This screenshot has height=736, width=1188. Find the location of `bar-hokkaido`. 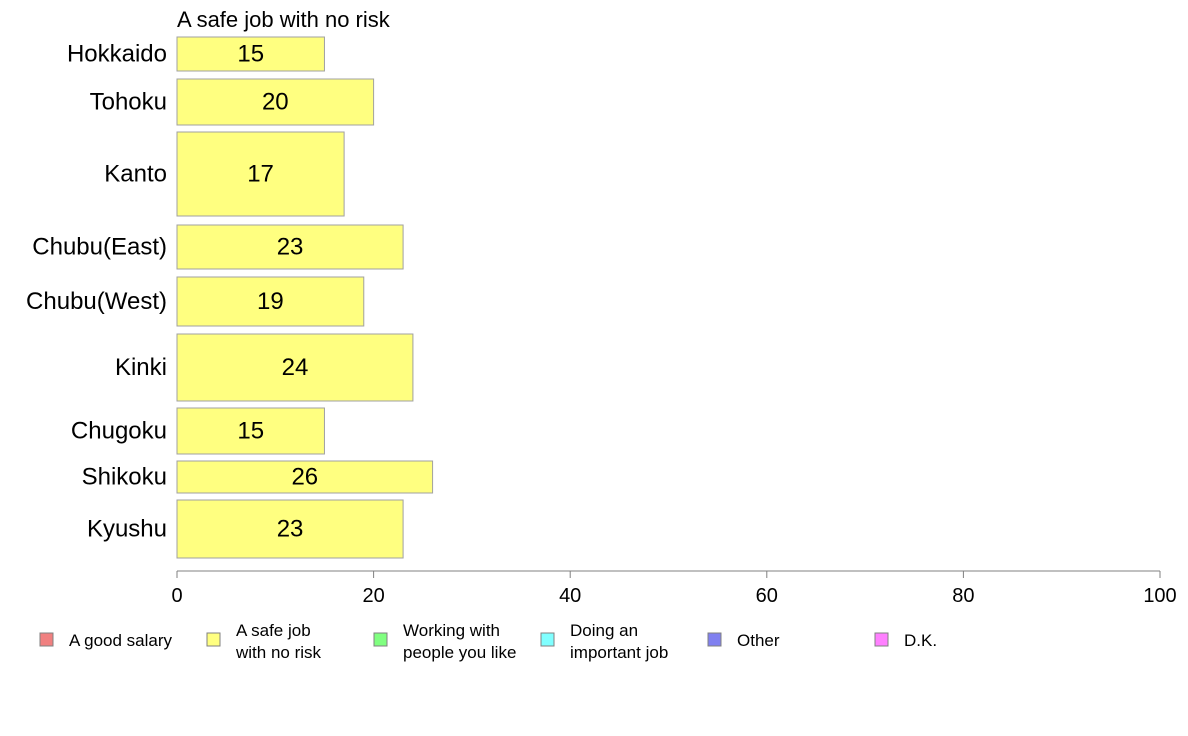

bar-hokkaido is located at coordinates (250, 54).